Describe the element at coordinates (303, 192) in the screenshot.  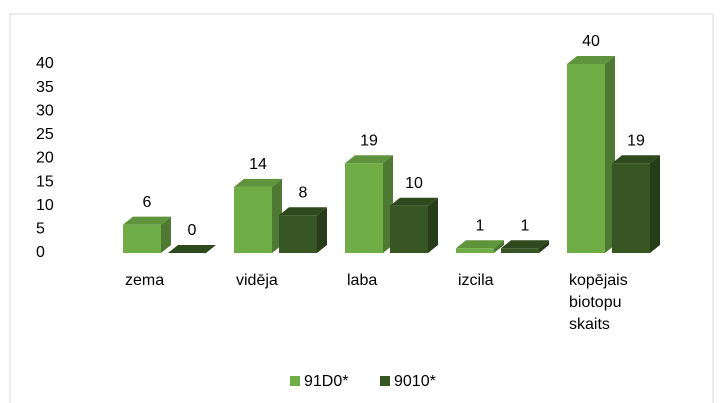
I see `value-label: 8` at that location.